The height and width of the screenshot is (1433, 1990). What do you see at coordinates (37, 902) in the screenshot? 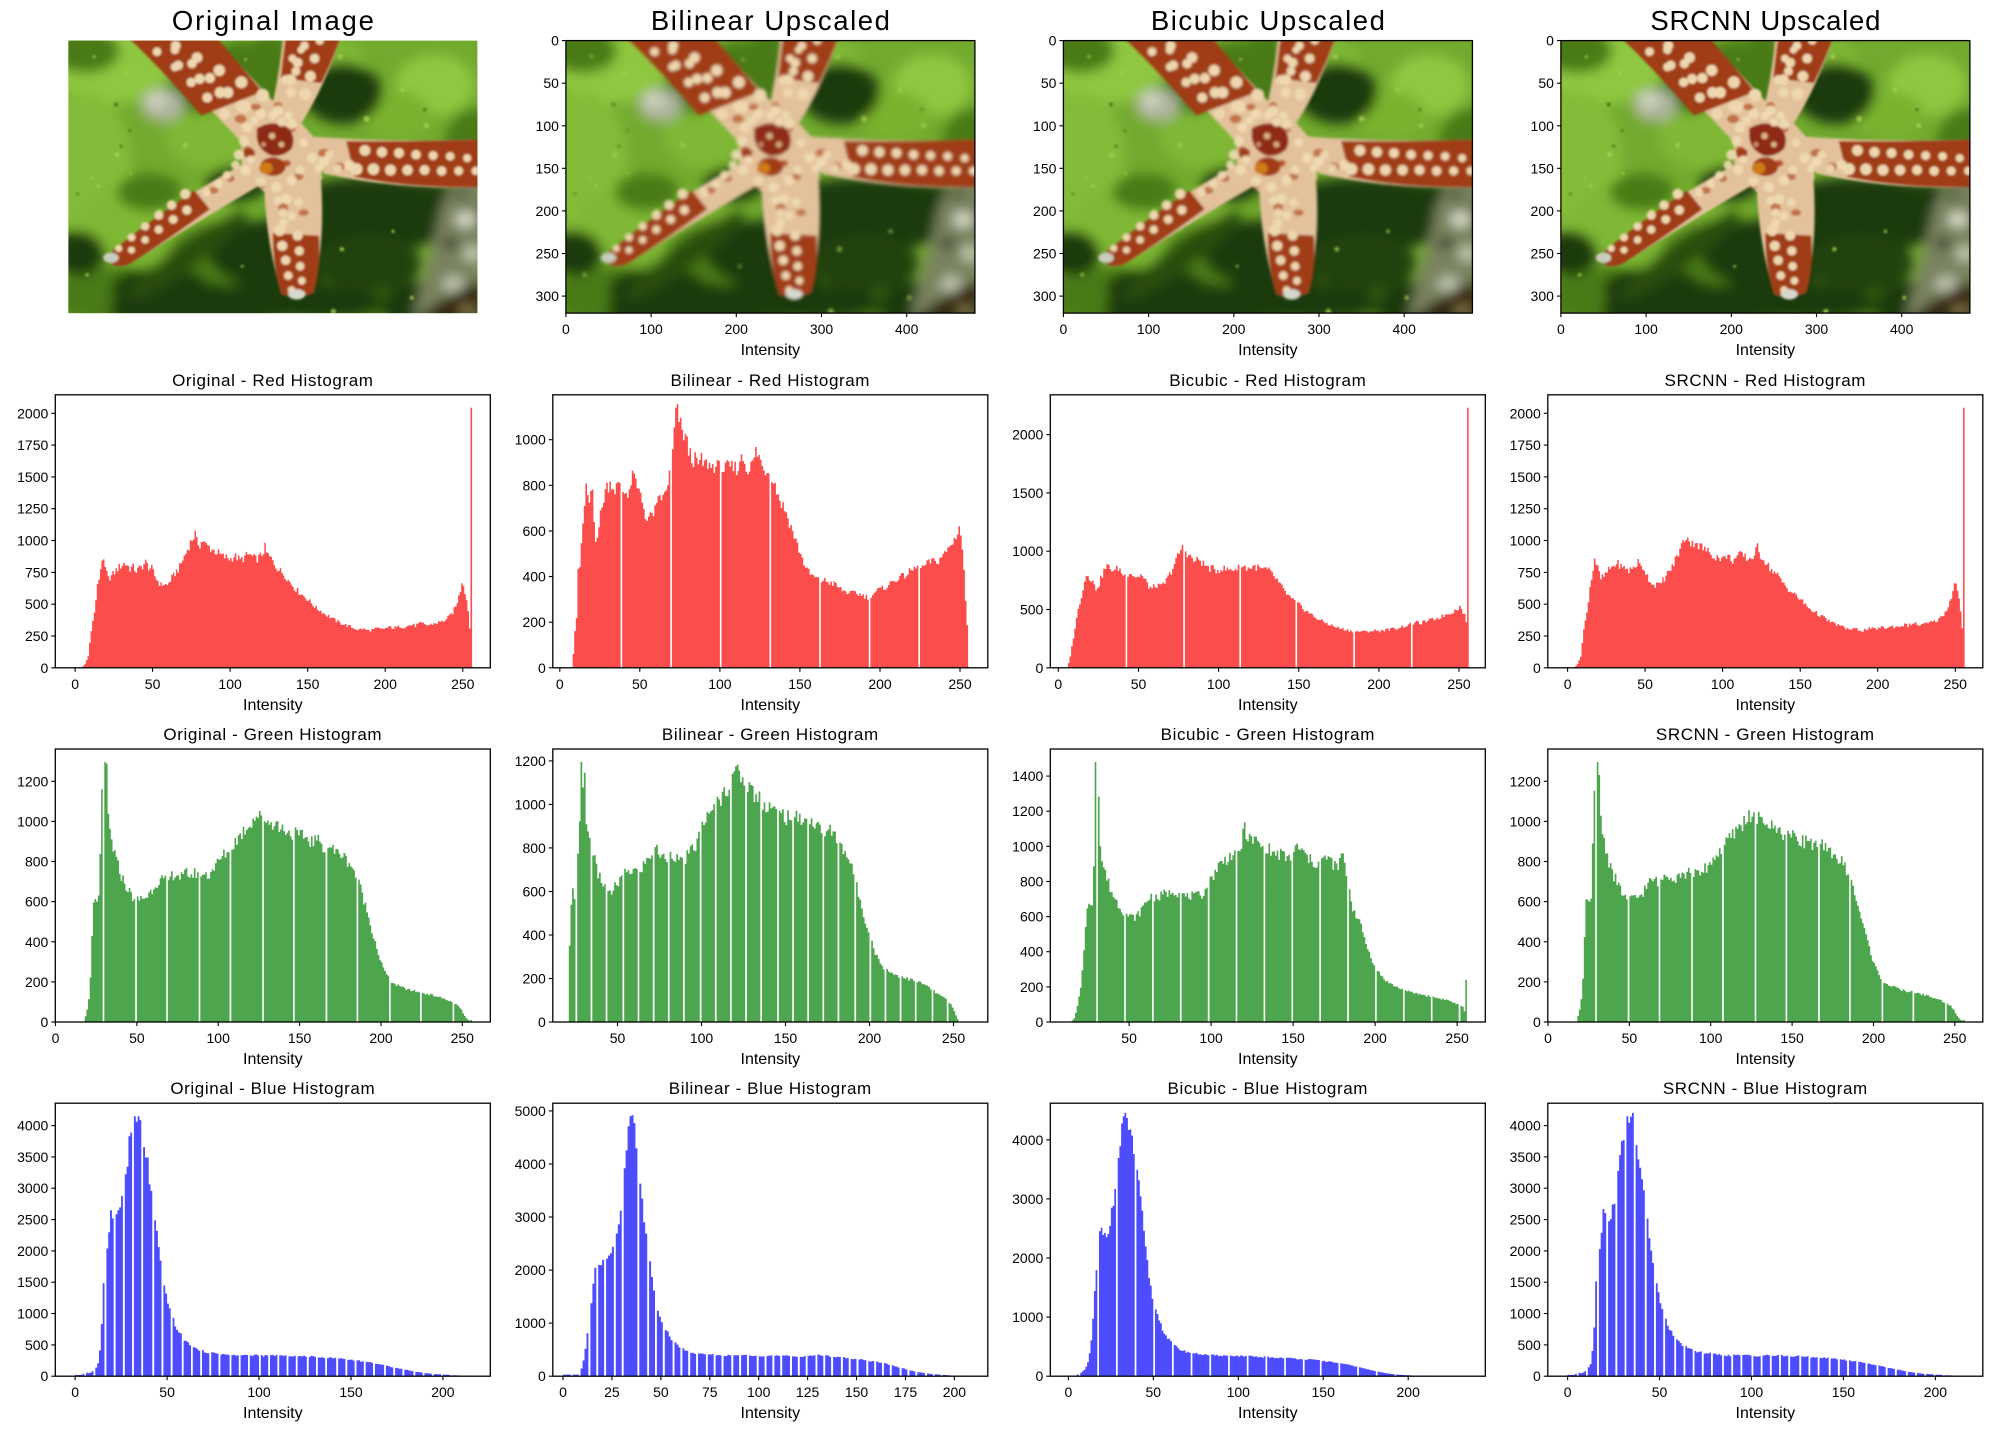
I see `svg-text: 600` at bounding box center [37, 902].